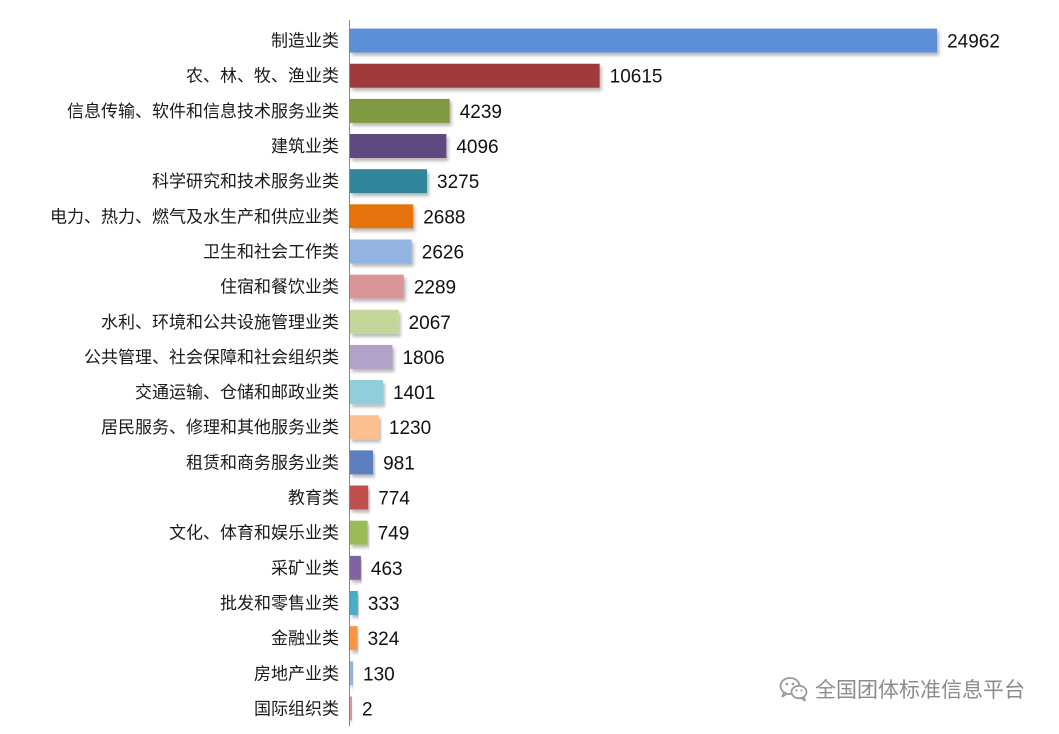 This screenshot has width=1059, height=734. What do you see at coordinates (279, 288) in the screenshot?
I see `category-label: 住宿和餐饮业类` at bounding box center [279, 288].